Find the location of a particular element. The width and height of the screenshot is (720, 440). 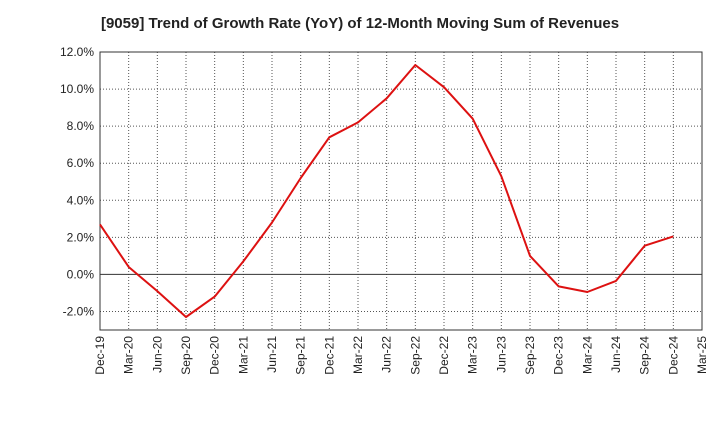

y-tick-label: 8.0% is located at coordinates (81, 126).